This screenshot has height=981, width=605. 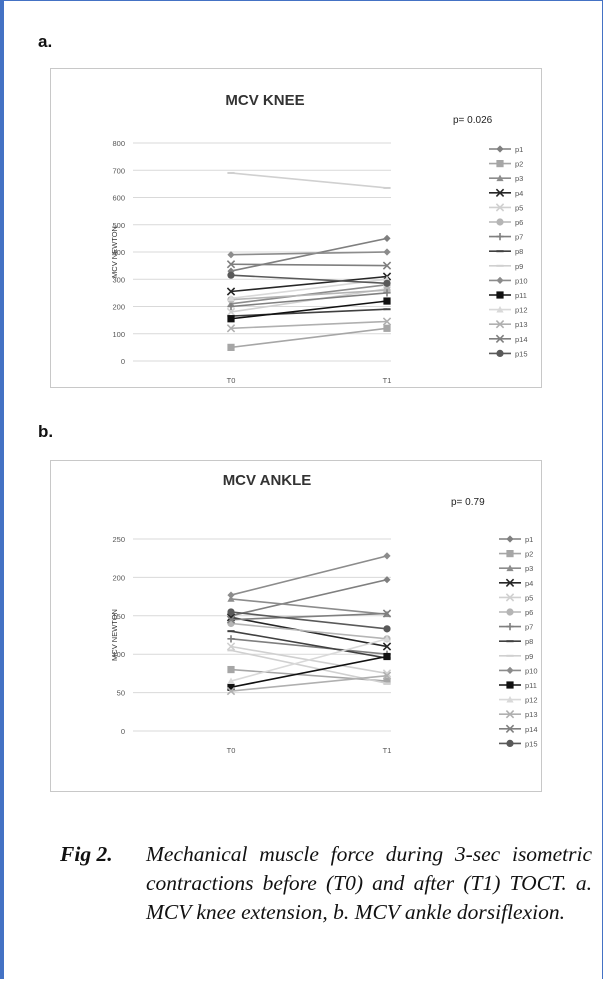 I want to click on ankle-legend-item-p15: p15, so click(x=518, y=743).